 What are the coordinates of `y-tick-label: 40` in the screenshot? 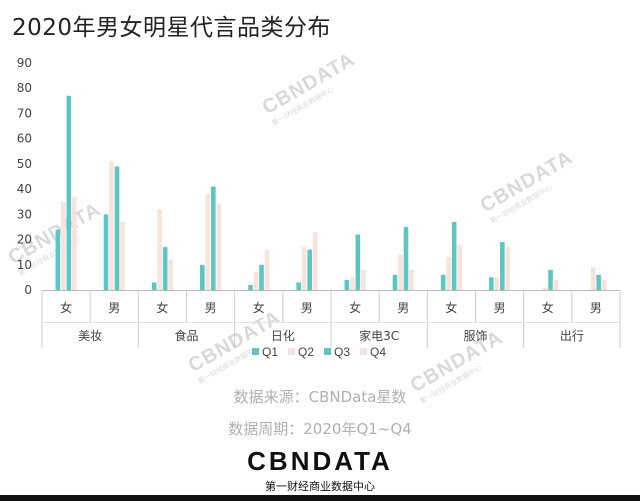 It's located at (24, 189).